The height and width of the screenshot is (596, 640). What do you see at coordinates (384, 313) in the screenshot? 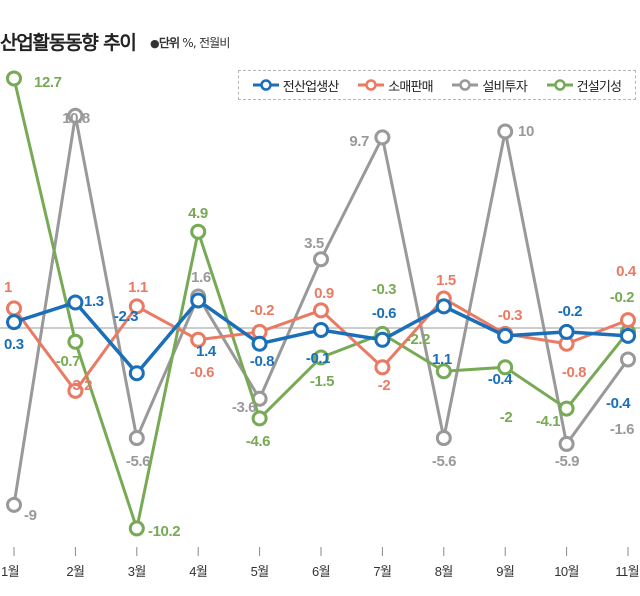
I see `data-label: -0.6` at bounding box center [384, 313].